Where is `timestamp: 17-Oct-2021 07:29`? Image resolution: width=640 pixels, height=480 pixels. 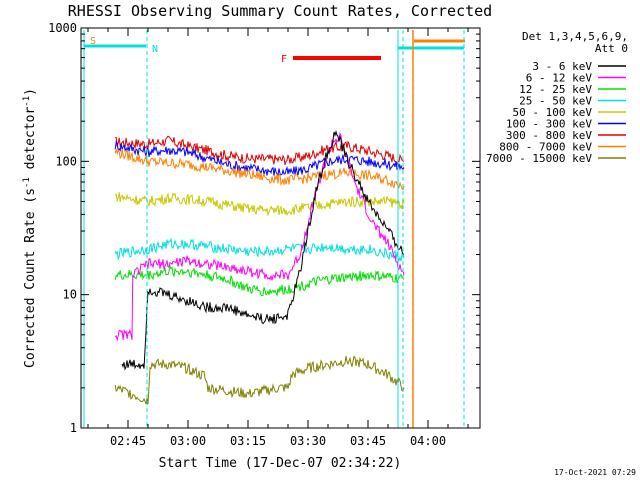
timestamp: 17-Oct-2021 07:29 is located at coordinates (595, 472).